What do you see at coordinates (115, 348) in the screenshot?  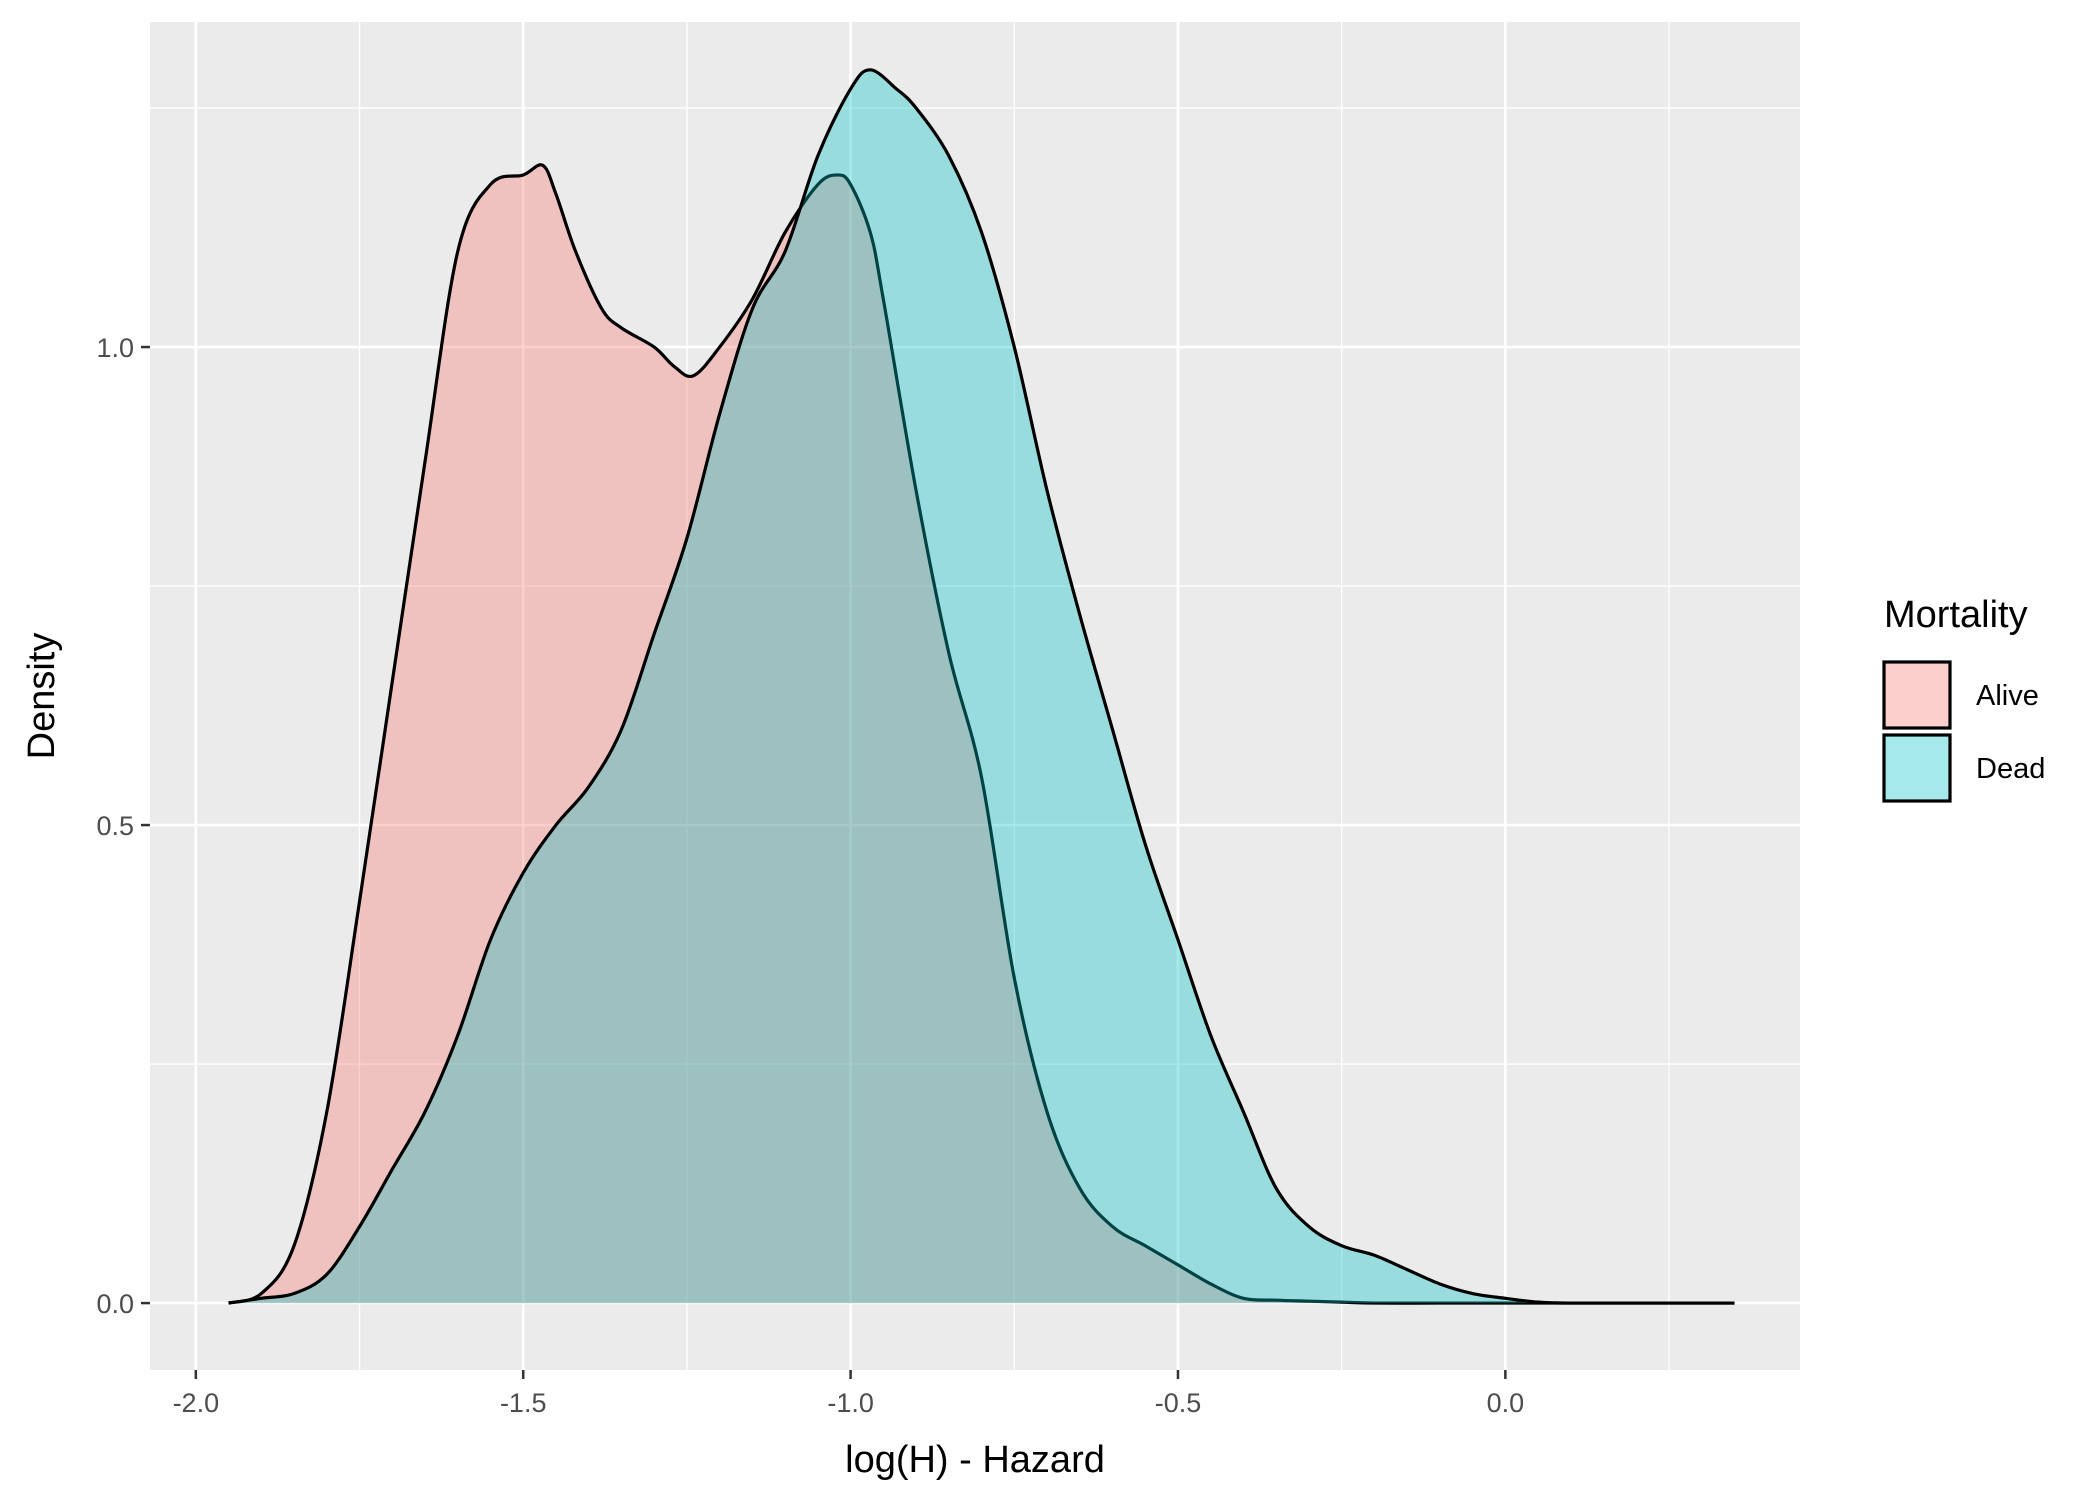 I see `y-tick-label: 1.0` at bounding box center [115, 348].